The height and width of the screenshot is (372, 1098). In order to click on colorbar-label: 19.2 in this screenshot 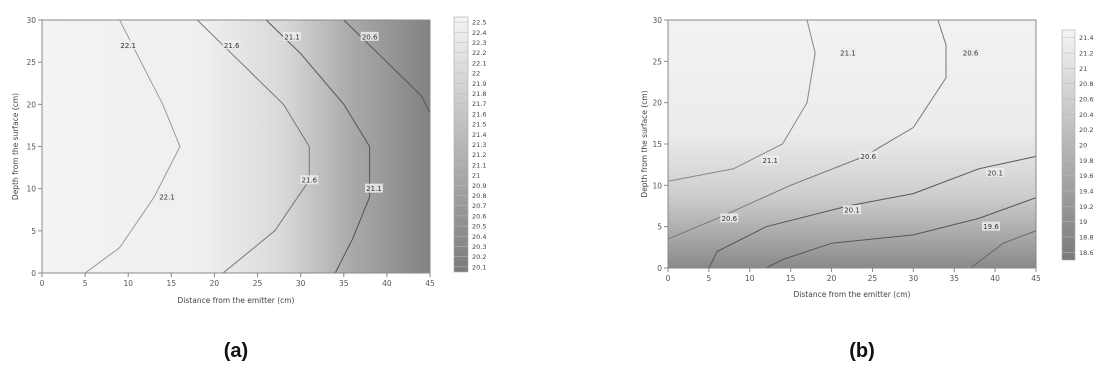, I will do `click(1086, 207)`.